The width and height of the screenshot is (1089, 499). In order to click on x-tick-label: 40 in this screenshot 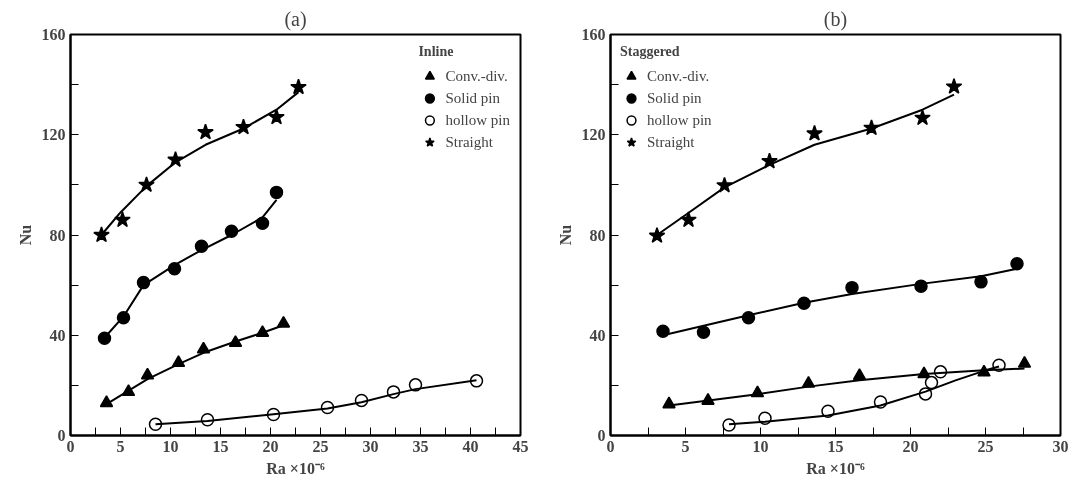, I will do `click(470, 446)`.